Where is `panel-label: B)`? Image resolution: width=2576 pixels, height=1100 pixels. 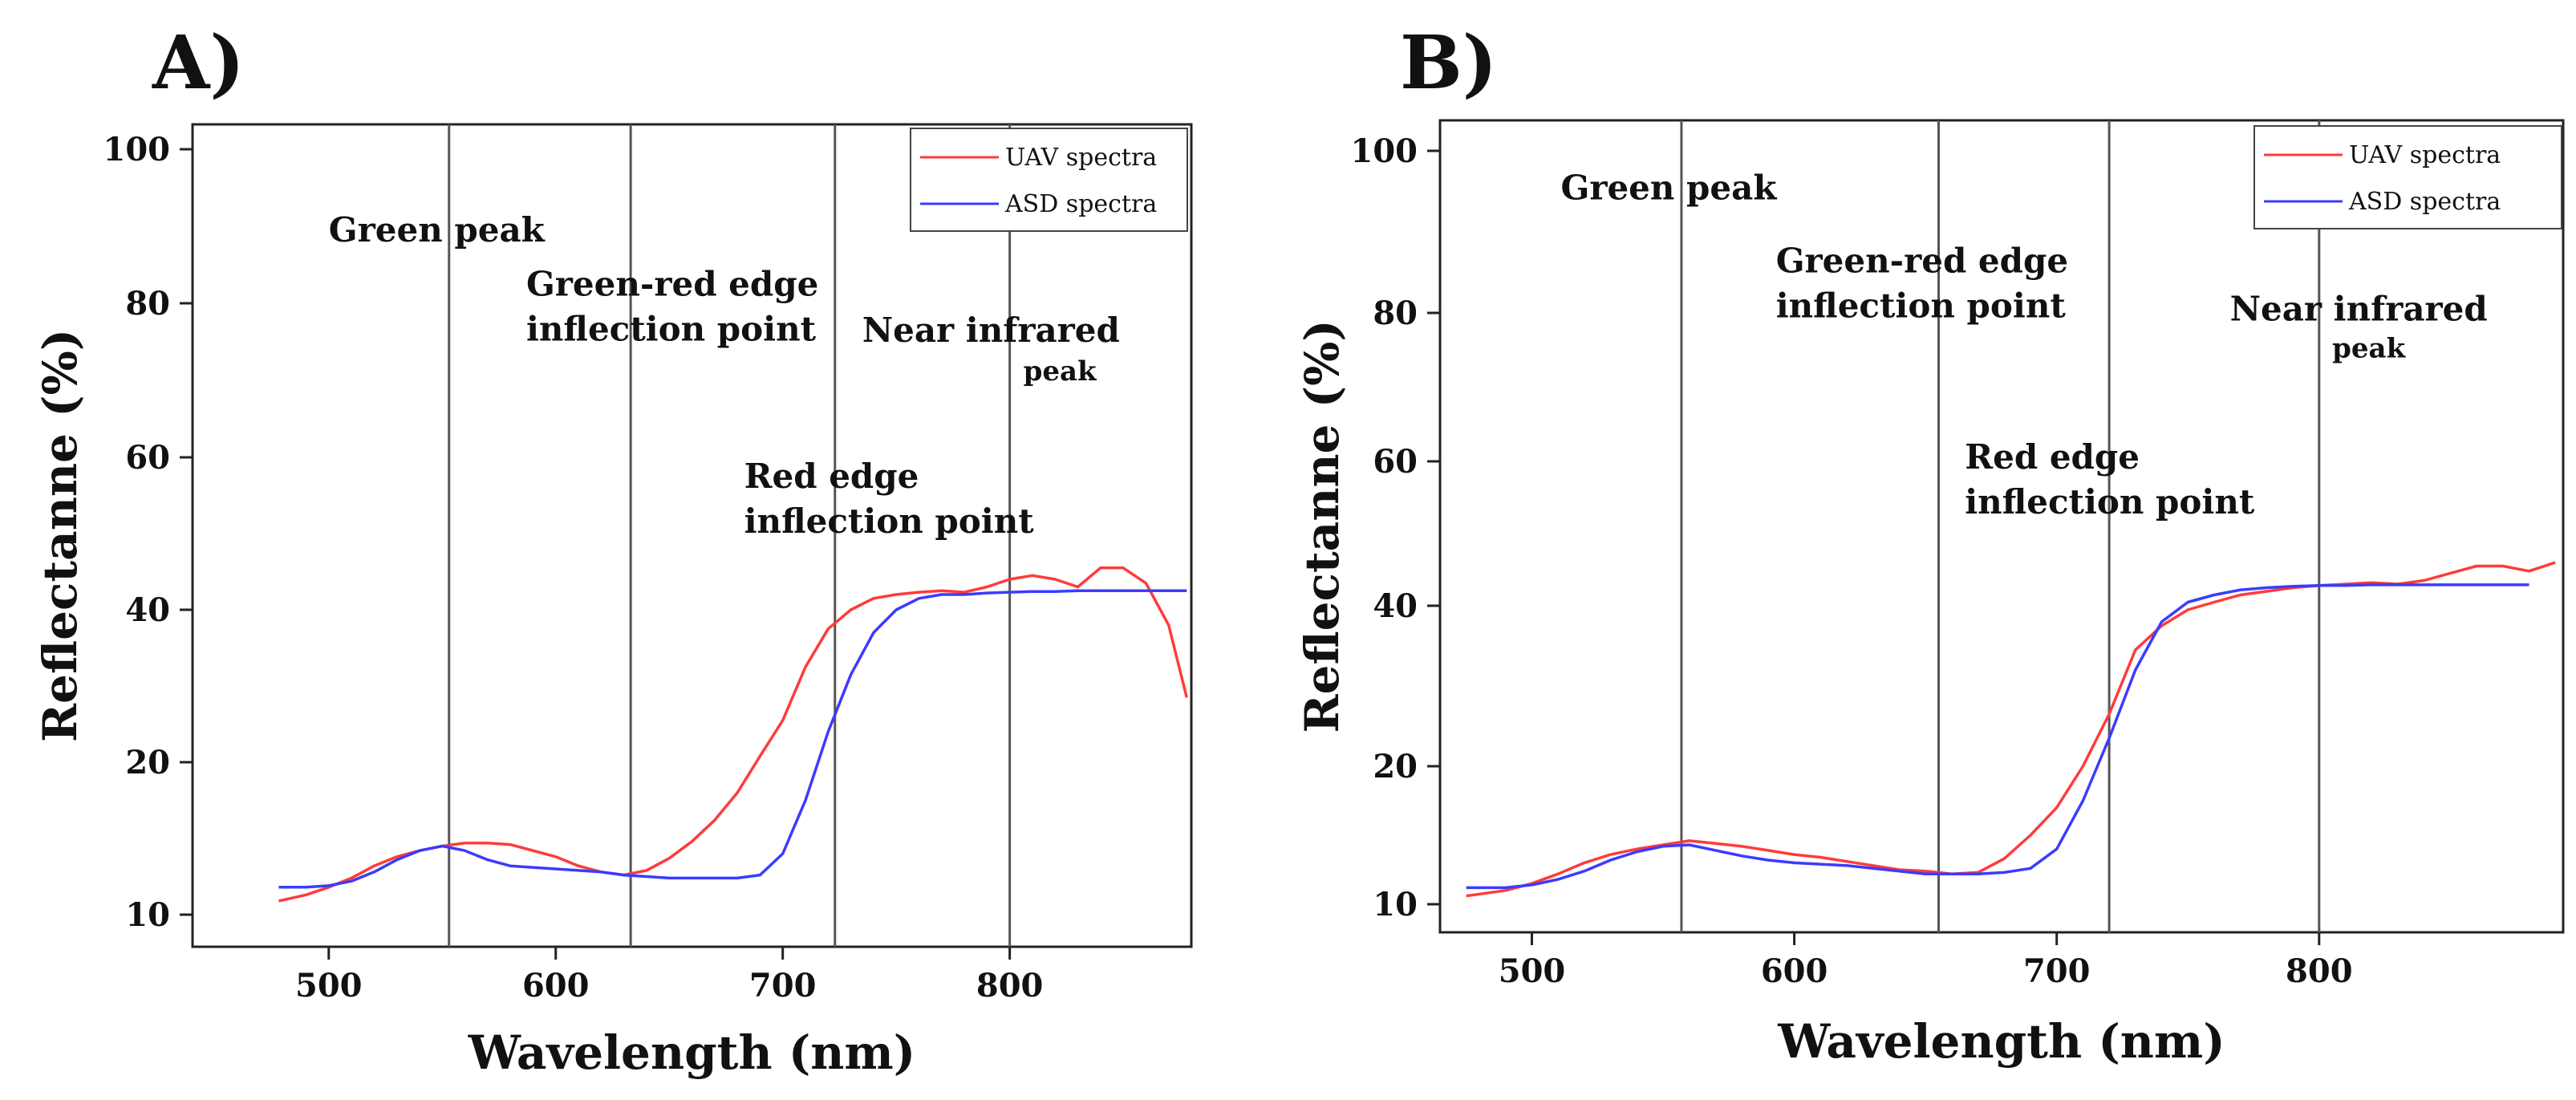 panel-label: B) is located at coordinates (1448, 62).